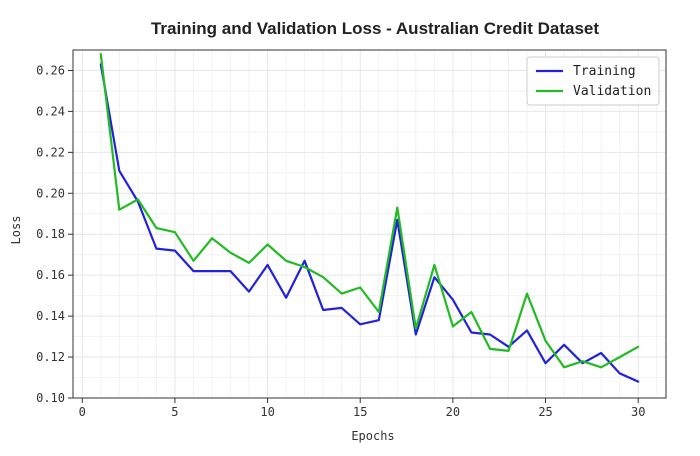 This screenshot has height=456, width=700. I want to click on y-tick-label: 0.24, so click(50, 111).